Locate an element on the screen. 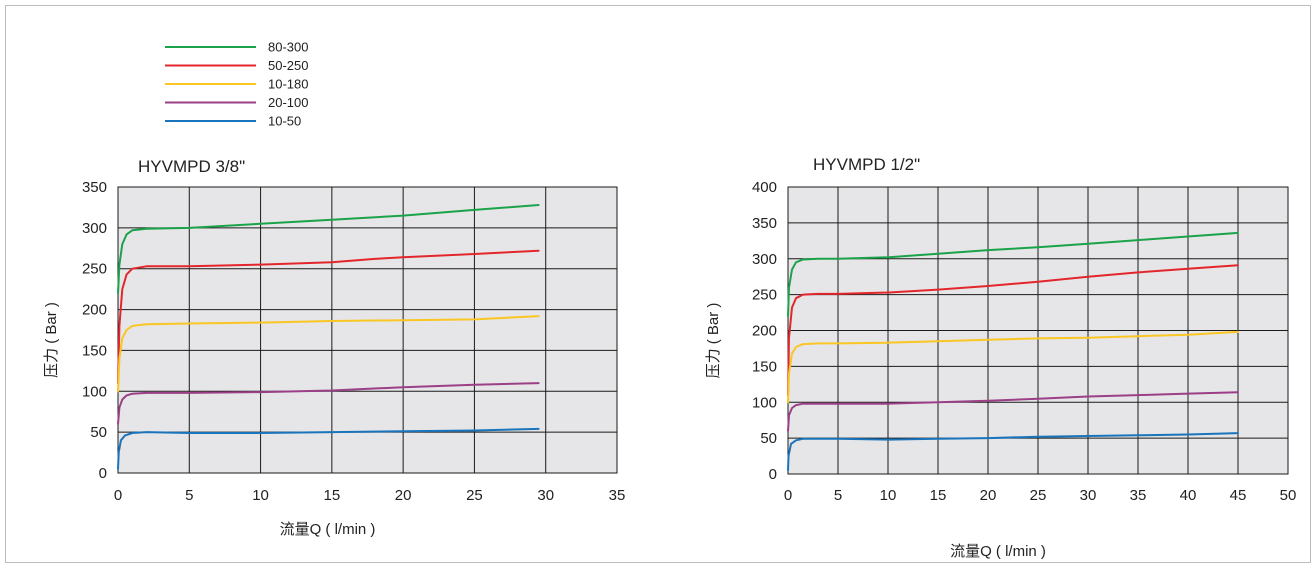  legend-label: 50-250 is located at coordinates (288, 65).